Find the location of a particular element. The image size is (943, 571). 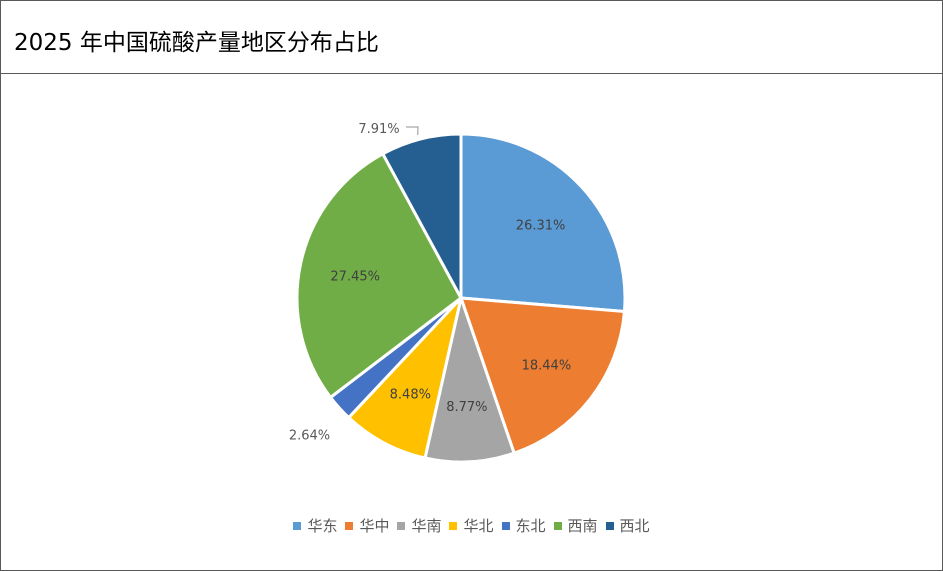

legend-item: 华中 is located at coordinates (367, 525).